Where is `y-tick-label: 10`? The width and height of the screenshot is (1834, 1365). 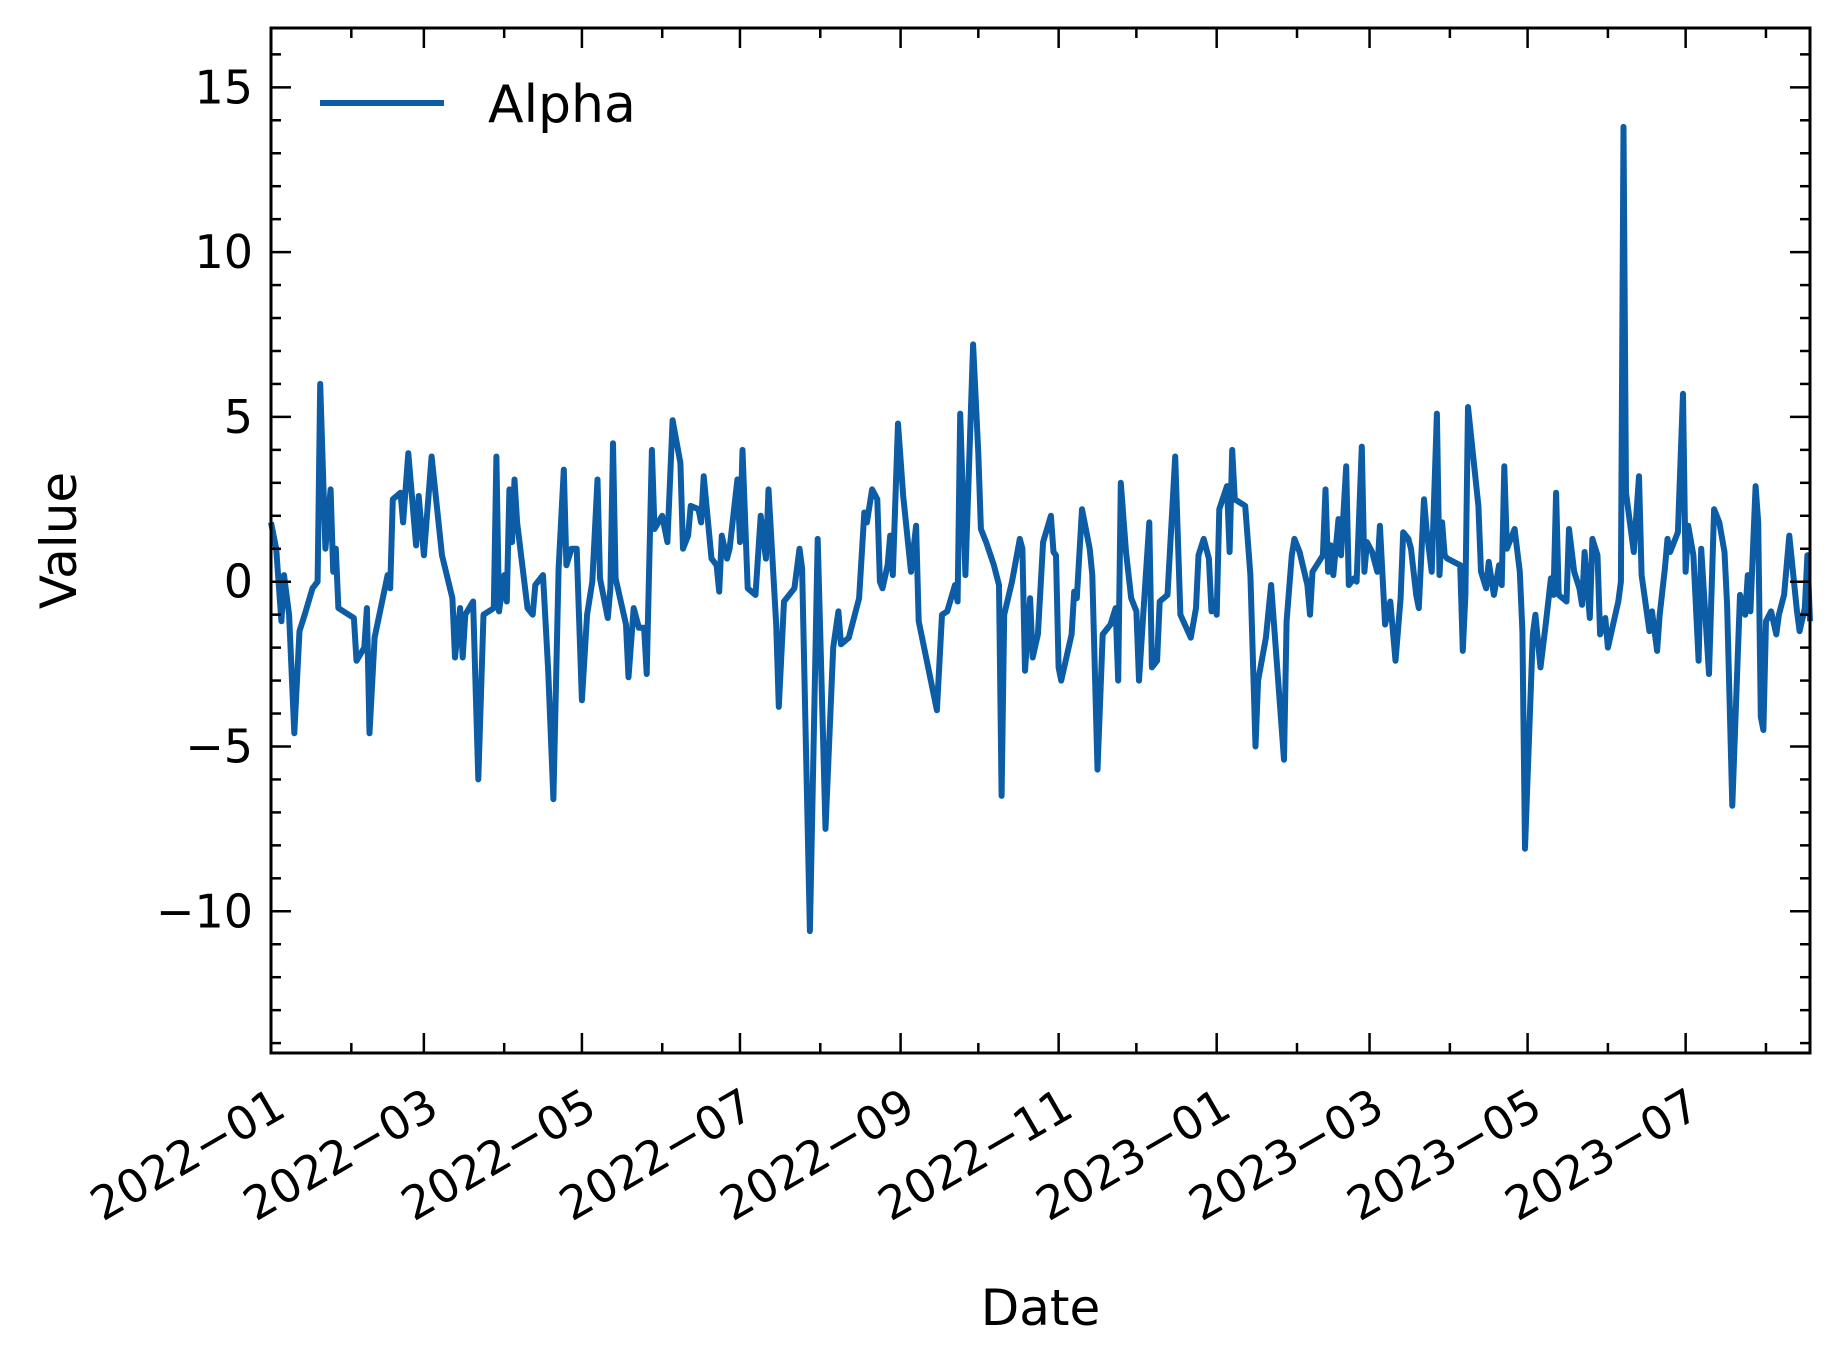 y-tick-label: 10 is located at coordinates (223, 252).